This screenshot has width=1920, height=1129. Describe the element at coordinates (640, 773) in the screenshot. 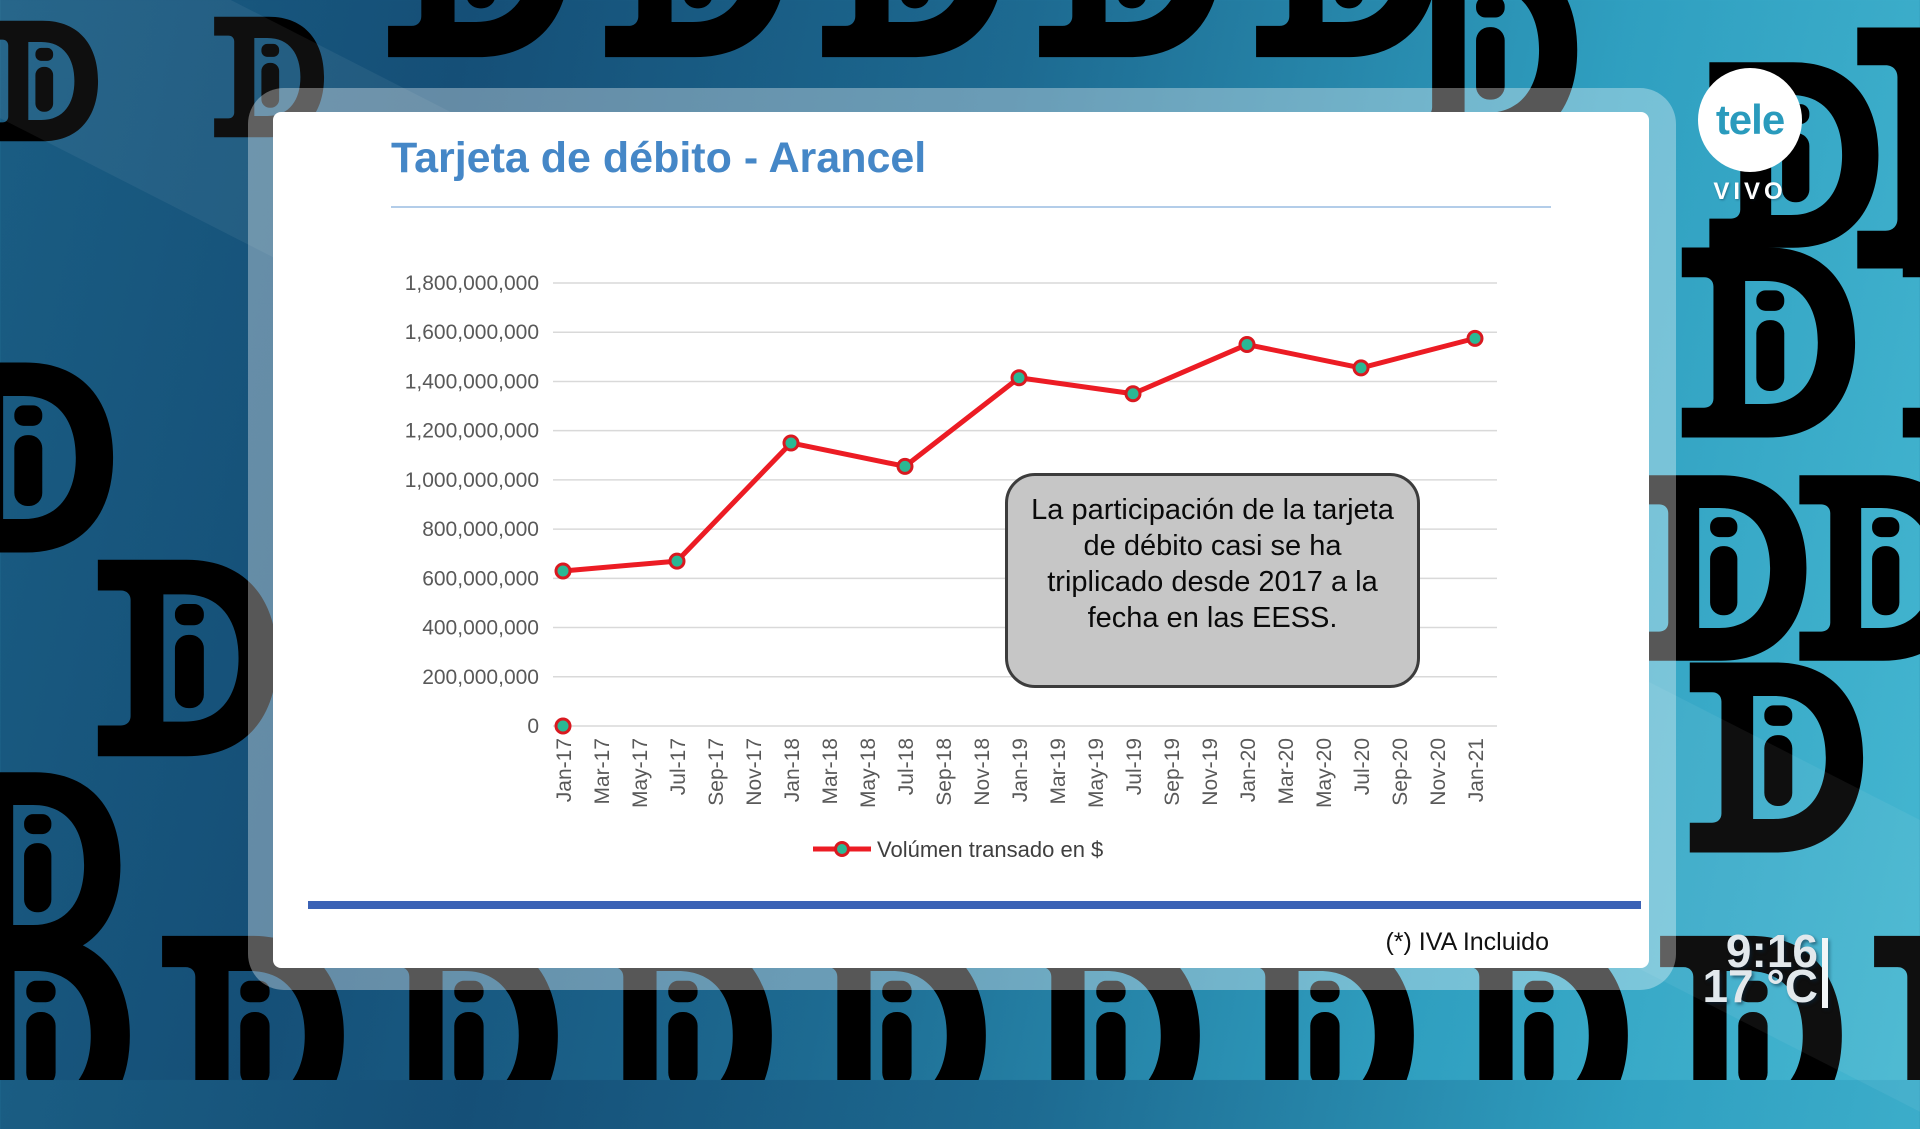

I see `x-tick-label: May-17` at that location.